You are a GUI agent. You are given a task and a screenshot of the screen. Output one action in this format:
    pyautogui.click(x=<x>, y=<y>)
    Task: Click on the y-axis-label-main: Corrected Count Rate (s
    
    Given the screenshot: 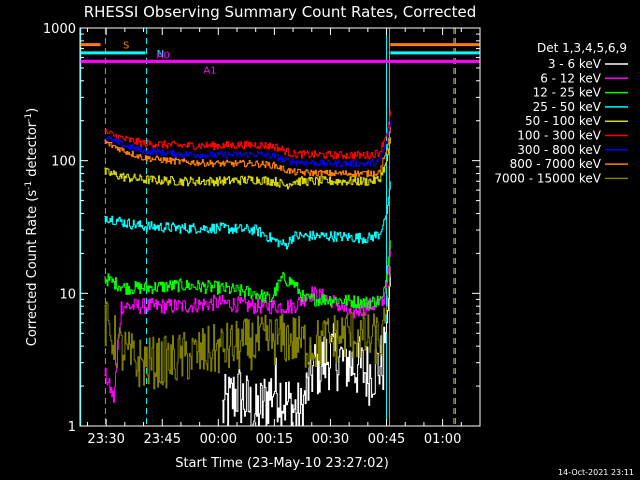 What is the action you would take?
    pyautogui.click(x=32, y=268)
    